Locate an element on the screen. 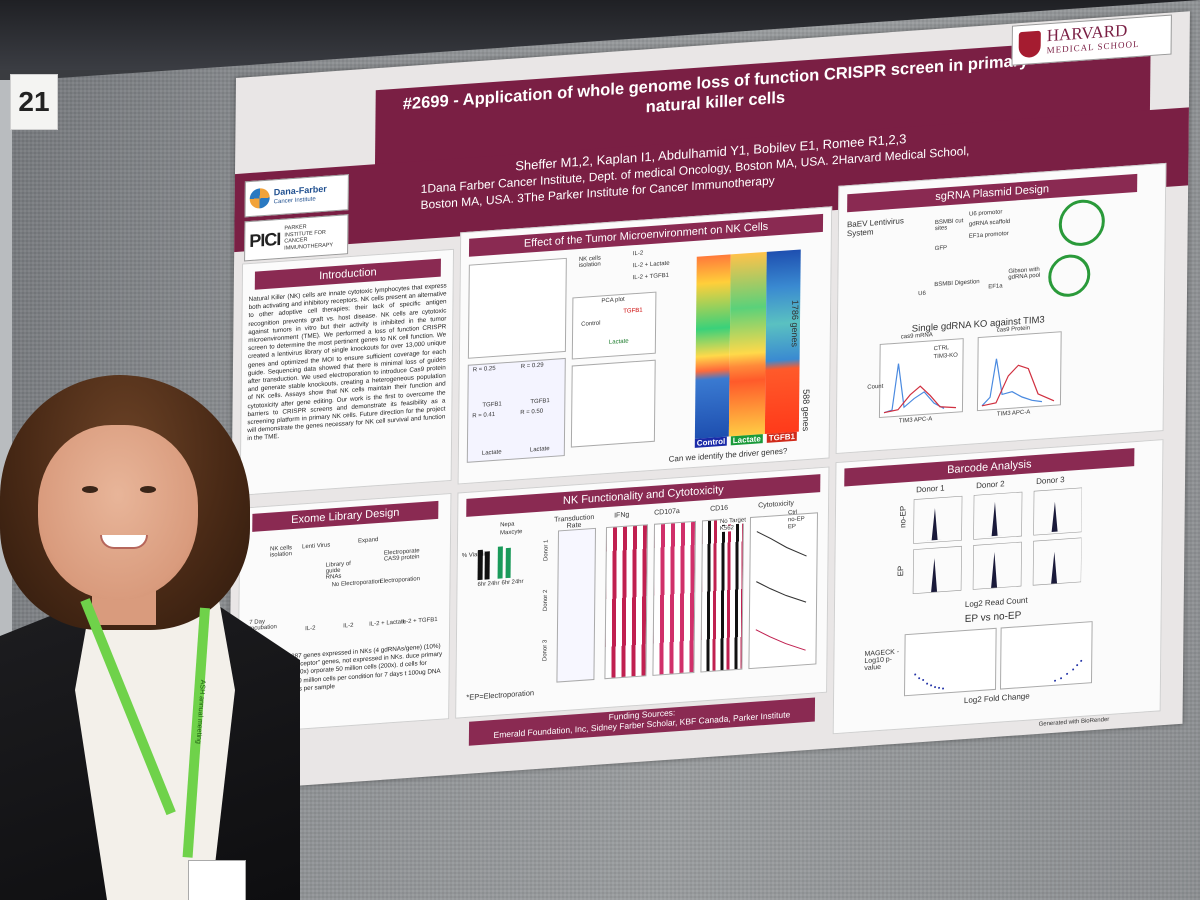  plot2-title: cas9 Protein is located at coordinates (1013, 329).